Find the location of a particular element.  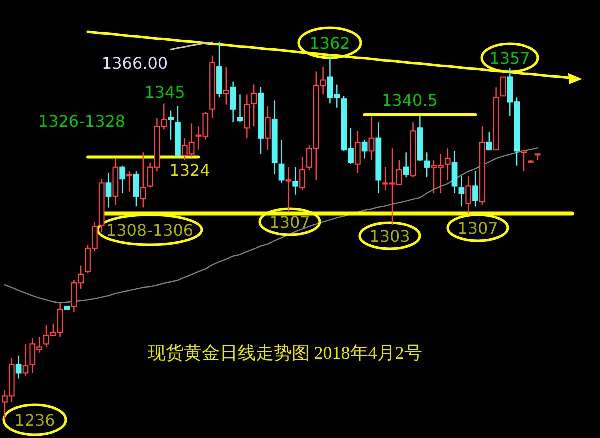

annotation: 1362 is located at coordinates (330, 43).